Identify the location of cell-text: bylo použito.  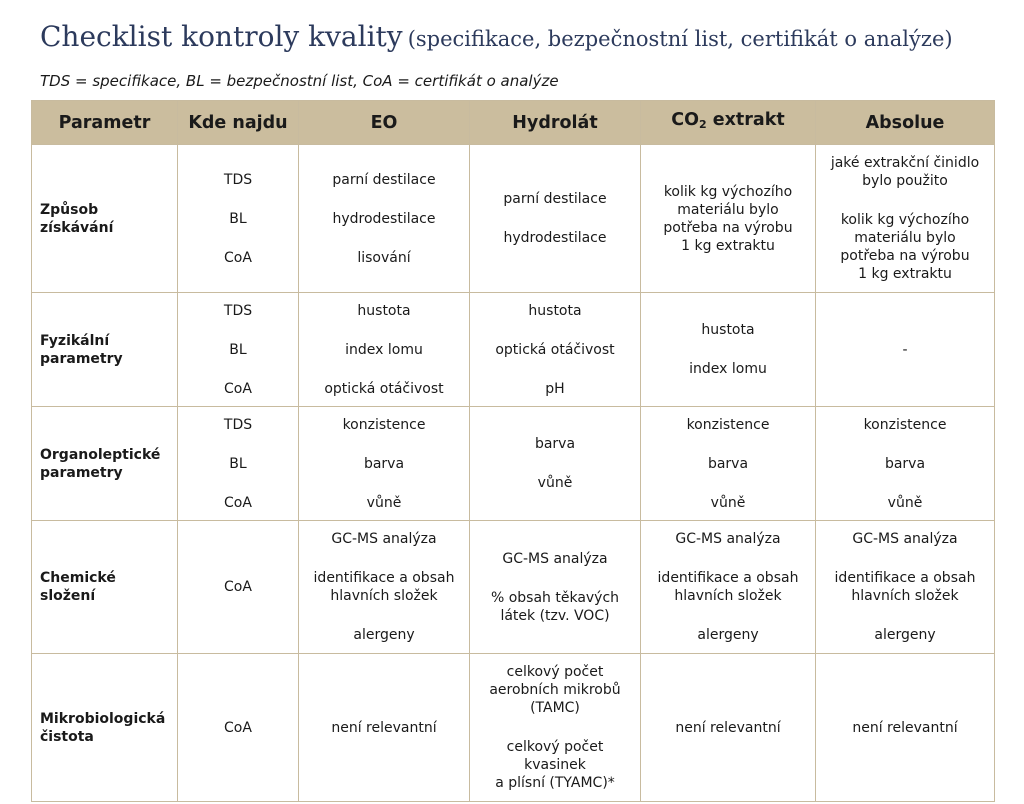
(905, 181).